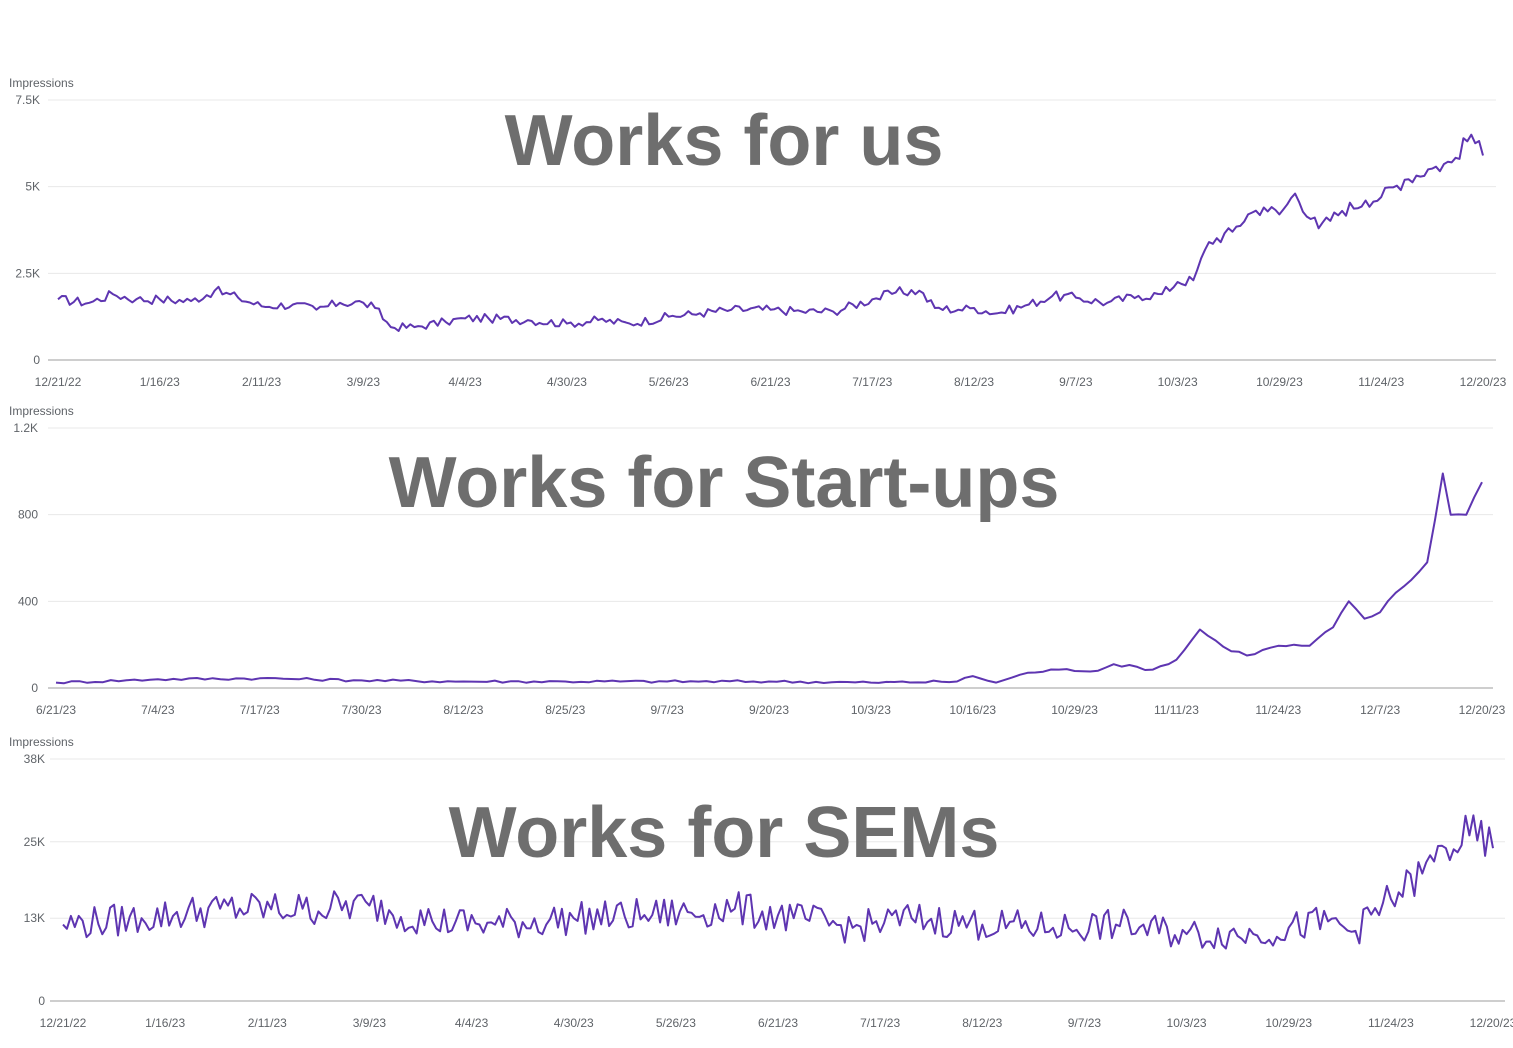  What do you see at coordinates (778, 882) in the screenshot?
I see `impressions-series-line` at bounding box center [778, 882].